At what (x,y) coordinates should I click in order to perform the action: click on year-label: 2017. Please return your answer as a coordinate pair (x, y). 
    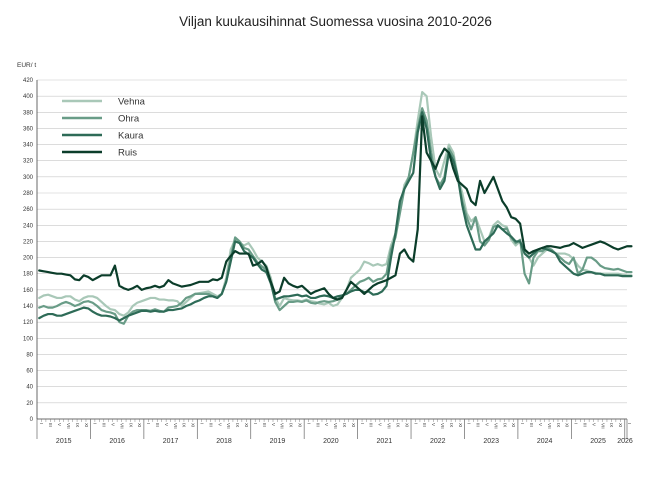
    Looking at the image, I should click on (171, 441).